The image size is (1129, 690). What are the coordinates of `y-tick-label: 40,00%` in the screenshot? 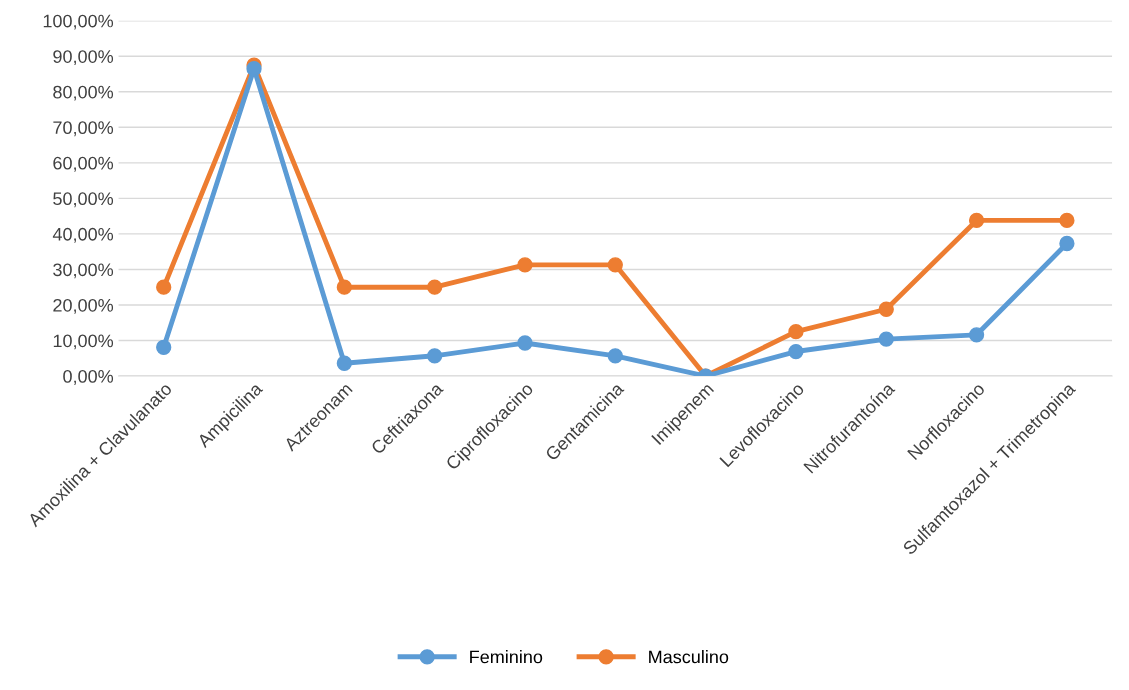 It's located at (83, 235).